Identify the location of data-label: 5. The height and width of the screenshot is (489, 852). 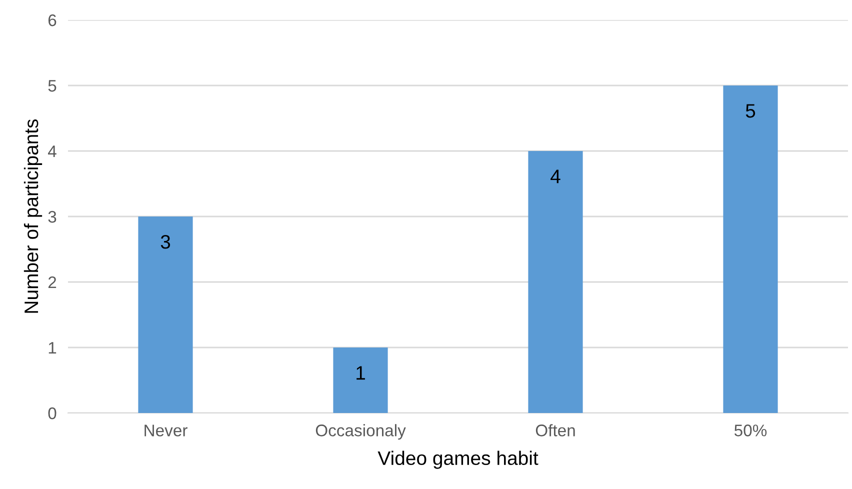
(751, 111).